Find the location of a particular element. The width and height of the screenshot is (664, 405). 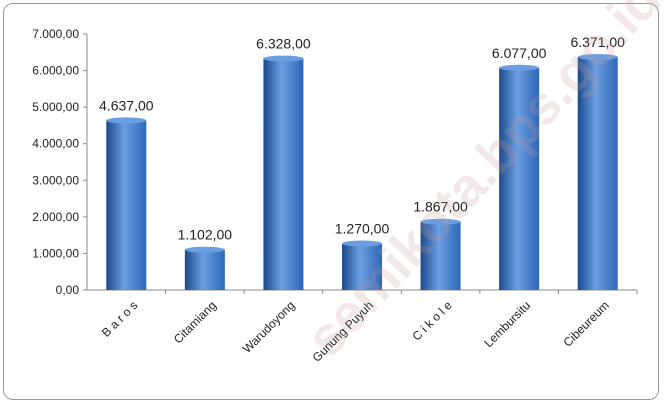

data-label: 6.328,00 is located at coordinates (283, 44).